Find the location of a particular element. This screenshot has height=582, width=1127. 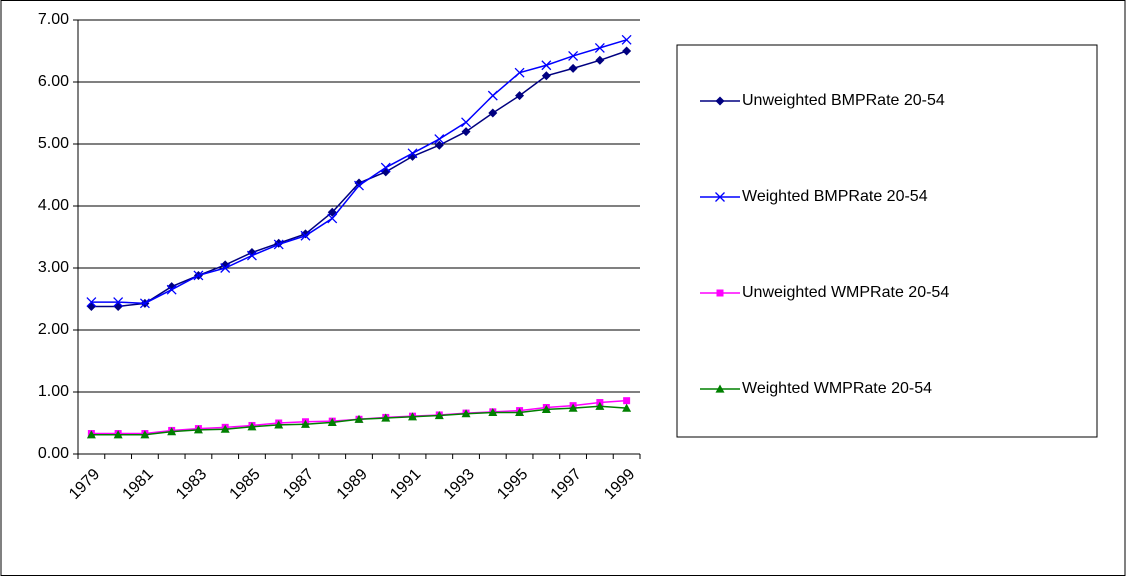

y-tick-label: 4.00 is located at coordinates (53, 205).